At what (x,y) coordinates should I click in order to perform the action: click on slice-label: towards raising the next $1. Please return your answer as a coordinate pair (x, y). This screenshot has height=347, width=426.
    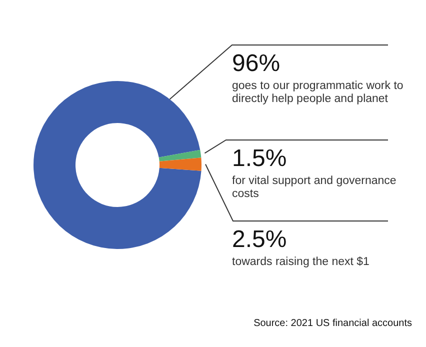
    Looking at the image, I should click on (301, 262).